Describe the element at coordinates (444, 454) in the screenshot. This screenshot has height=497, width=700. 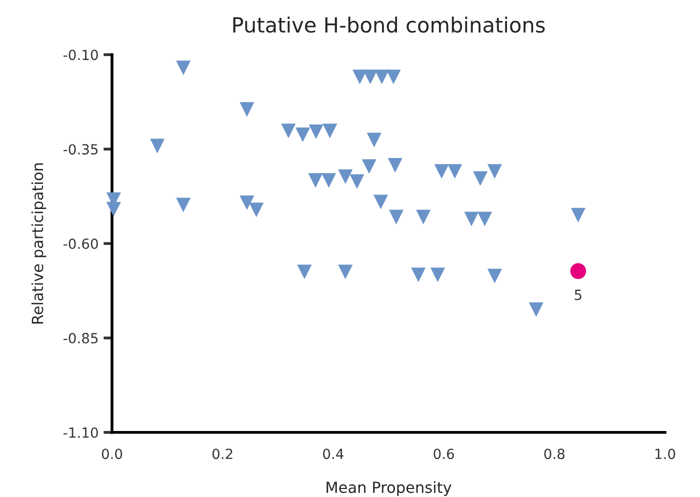
I see `x-tick-label: 0.6` at that location.